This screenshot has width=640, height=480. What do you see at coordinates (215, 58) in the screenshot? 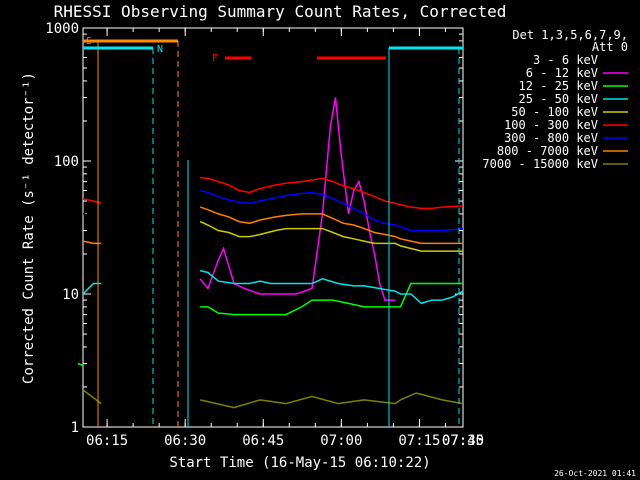
I see `flare-flag-label: F` at bounding box center [215, 58].